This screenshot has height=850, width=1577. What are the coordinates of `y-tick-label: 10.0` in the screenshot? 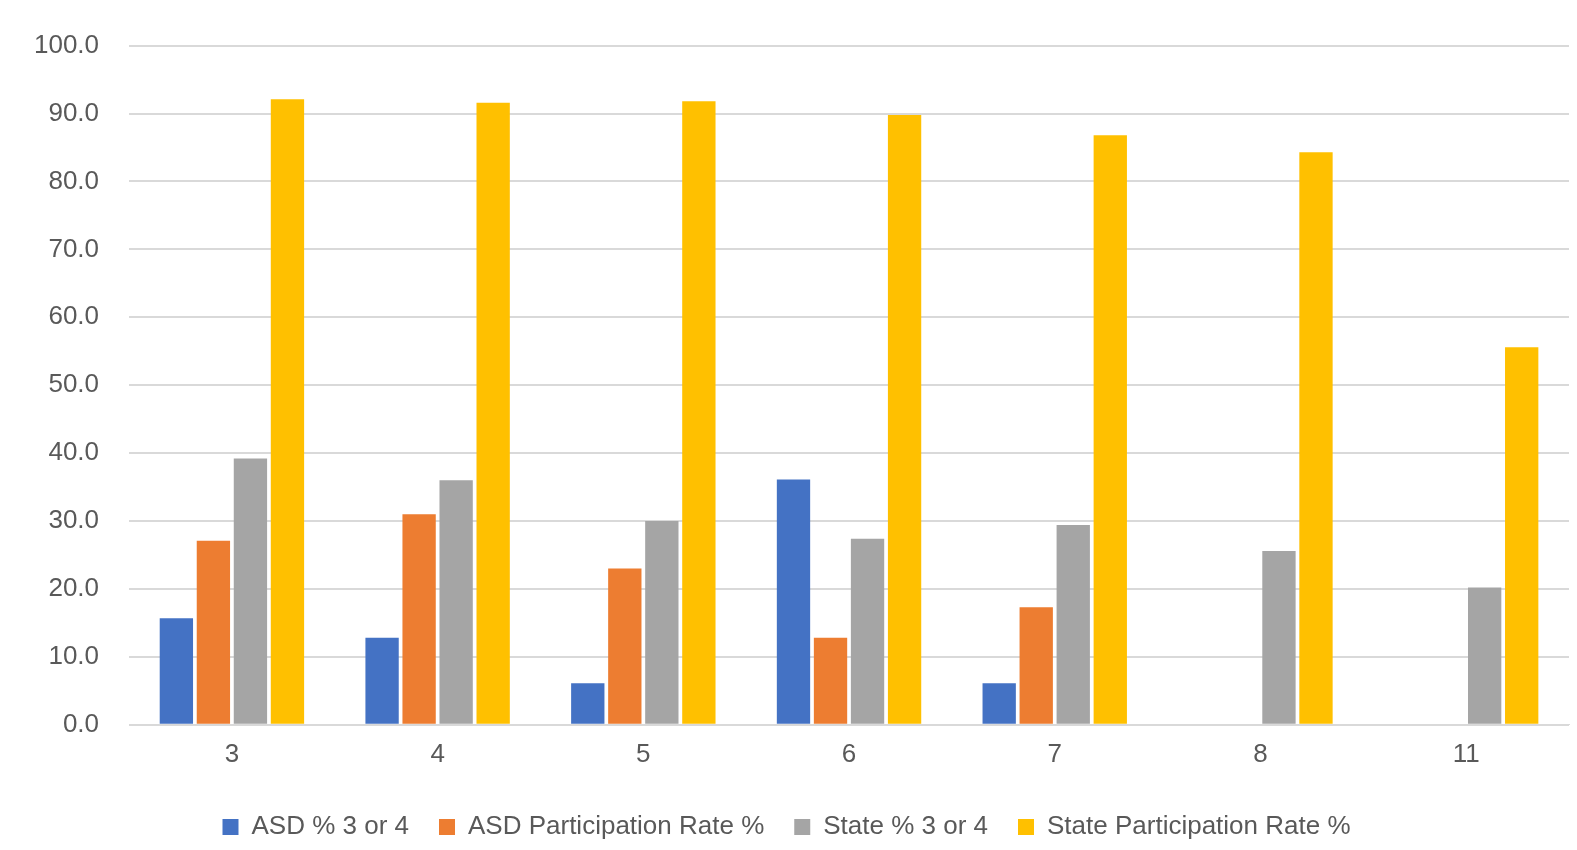 It's located at (74, 655).